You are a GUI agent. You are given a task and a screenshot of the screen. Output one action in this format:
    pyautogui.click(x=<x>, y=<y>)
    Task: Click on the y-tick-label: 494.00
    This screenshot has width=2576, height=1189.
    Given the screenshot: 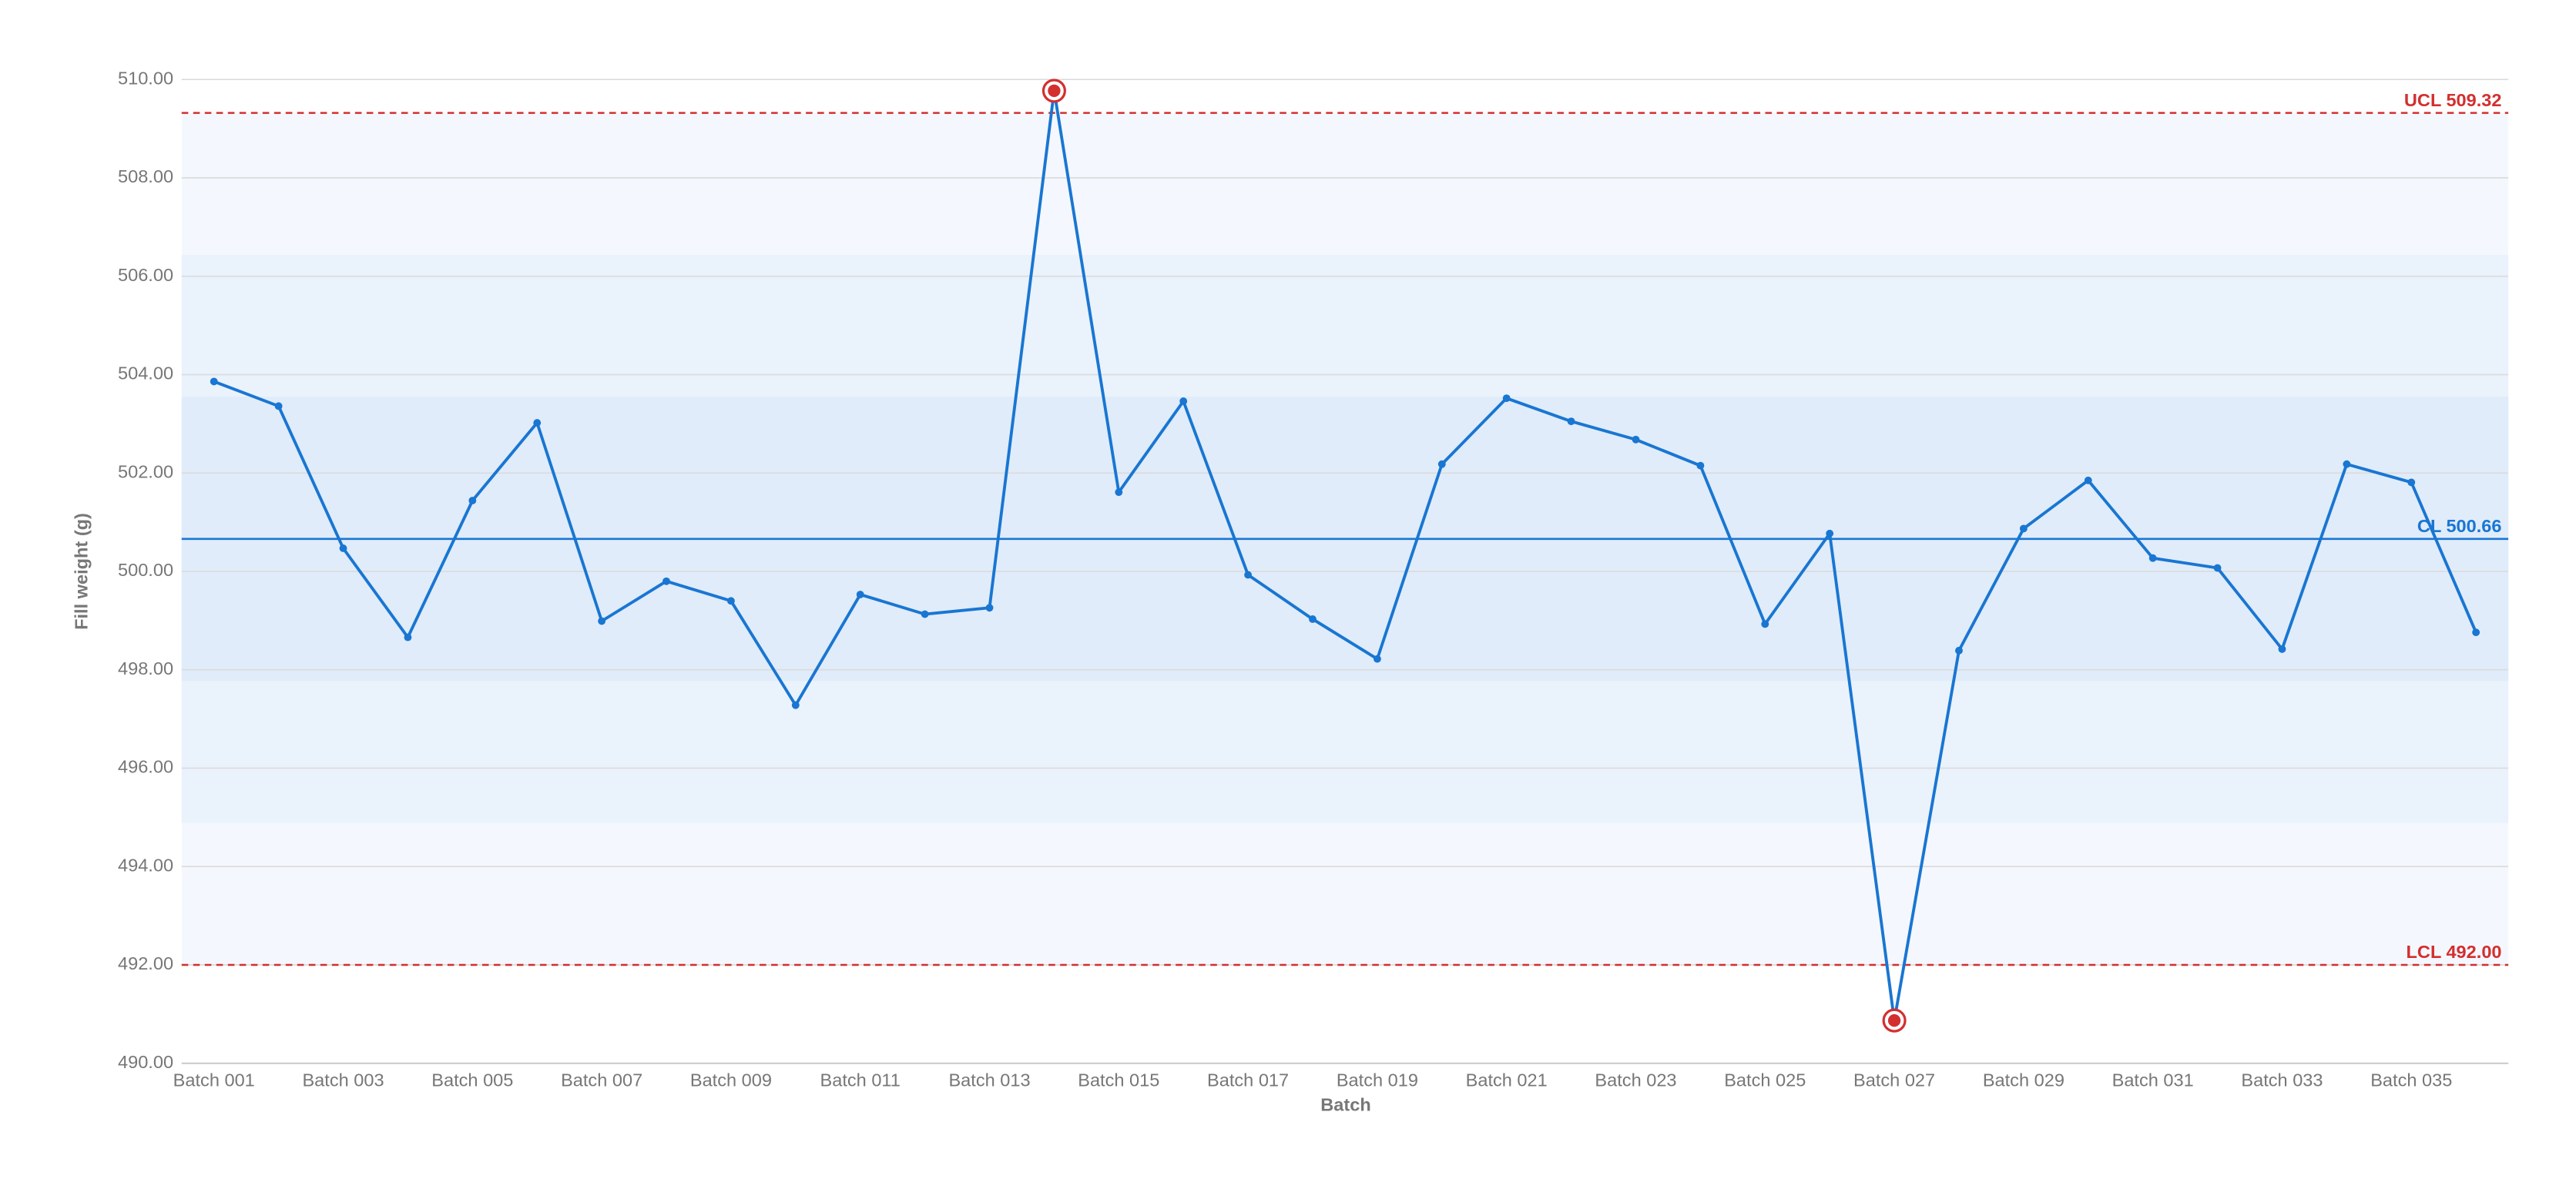 What is the action you would take?
    pyautogui.click(x=145, y=865)
    